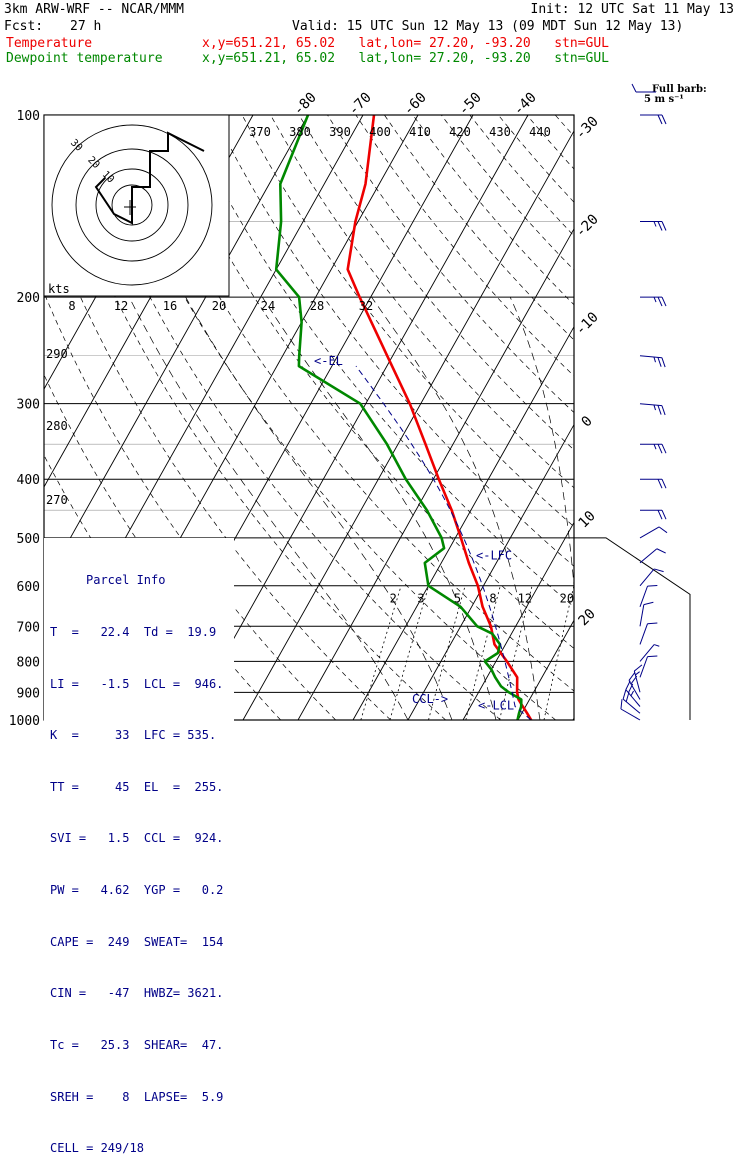  I want to click on temperature-profile-line, so click(440, 417).